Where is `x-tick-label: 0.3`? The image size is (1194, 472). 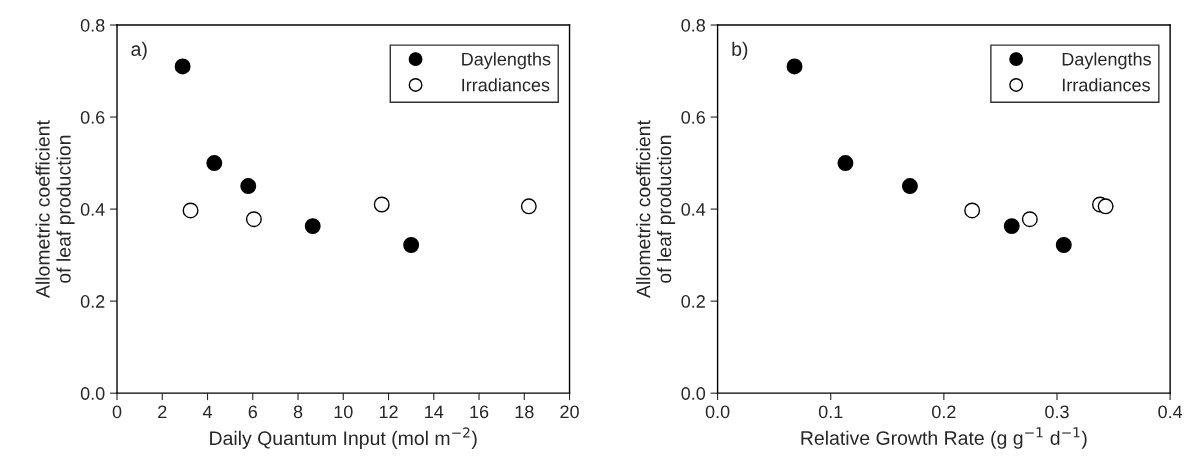 x-tick-label: 0.3 is located at coordinates (1057, 412).